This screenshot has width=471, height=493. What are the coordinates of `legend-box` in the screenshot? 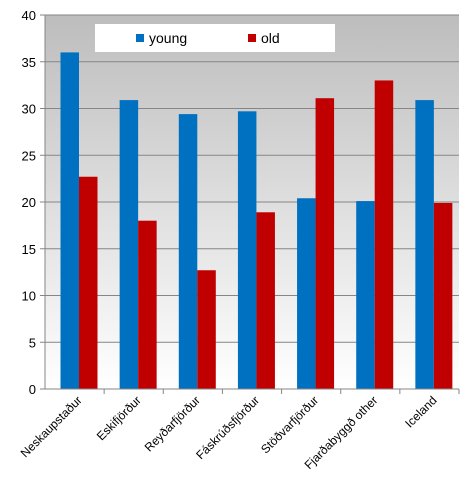 It's located at (215, 38).